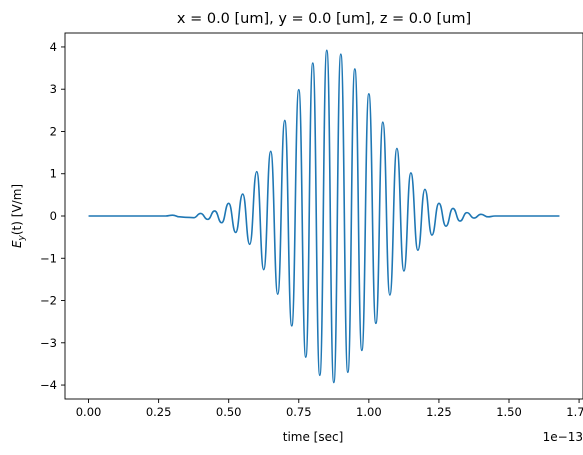  What do you see at coordinates (159, 412) in the screenshot?
I see `x-tick-label: 0.25` at bounding box center [159, 412].